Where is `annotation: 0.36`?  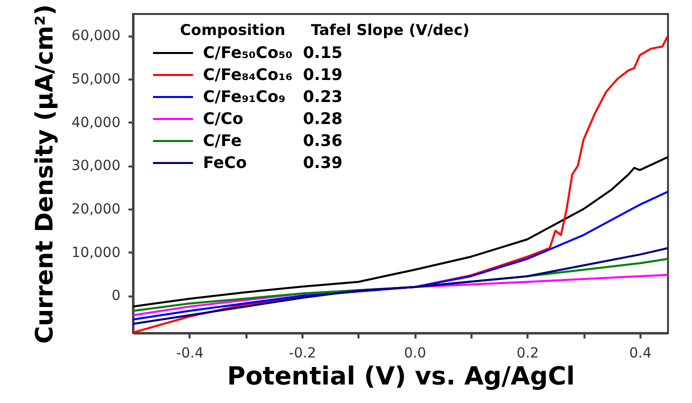
annotation: 0.36 is located at coordinates (322, 140).